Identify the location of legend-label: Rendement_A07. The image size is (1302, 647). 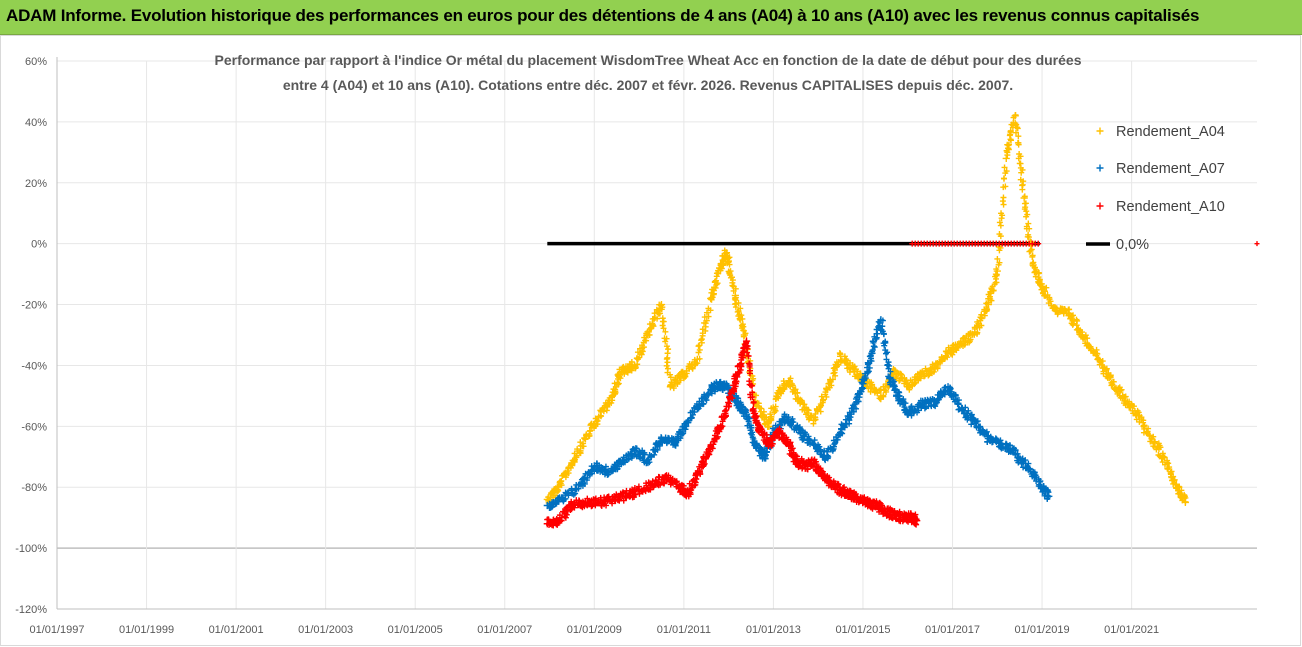
(1170, 169).